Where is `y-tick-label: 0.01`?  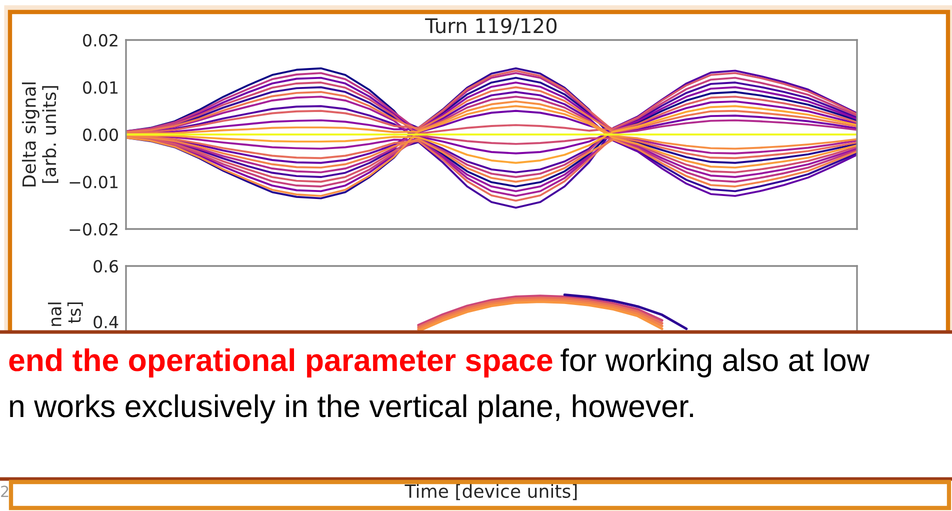
y-tick-label: 0.01 is located at coordinates (100, 87).